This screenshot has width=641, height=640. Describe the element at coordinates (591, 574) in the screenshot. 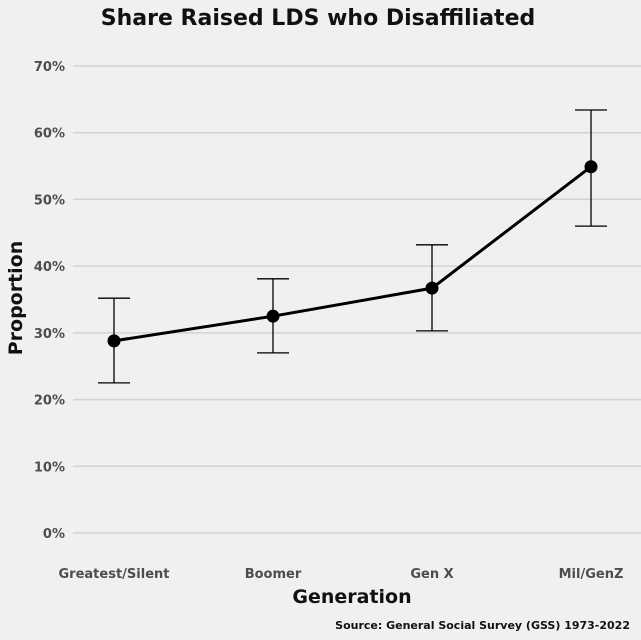

I see `x-tick-label: Mil/GenZ` at that location.